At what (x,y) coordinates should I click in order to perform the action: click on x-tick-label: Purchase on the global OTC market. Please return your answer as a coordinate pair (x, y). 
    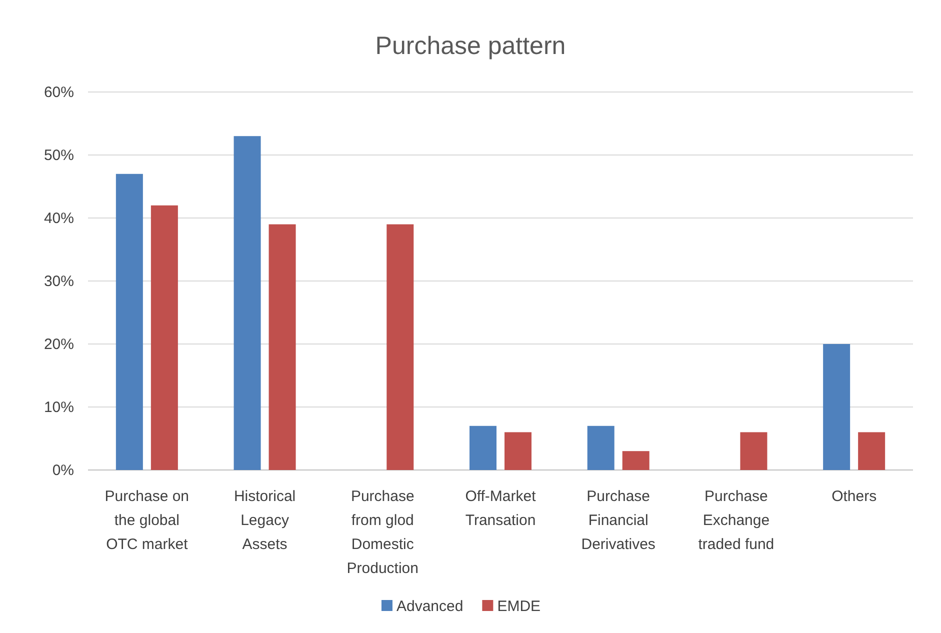
    Looking at the image, I should click on (147, 520).